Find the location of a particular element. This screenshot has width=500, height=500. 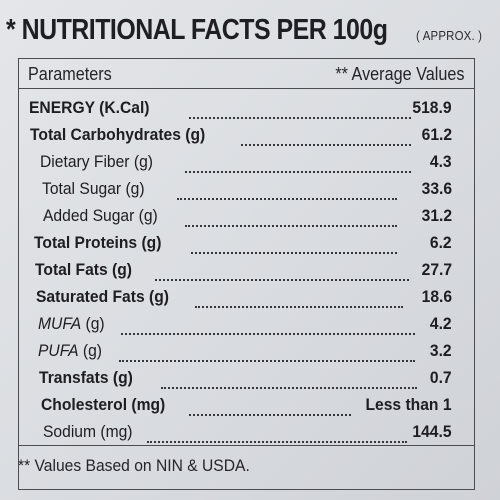

row-value: 0.7 is located at coordinates (441, 377).